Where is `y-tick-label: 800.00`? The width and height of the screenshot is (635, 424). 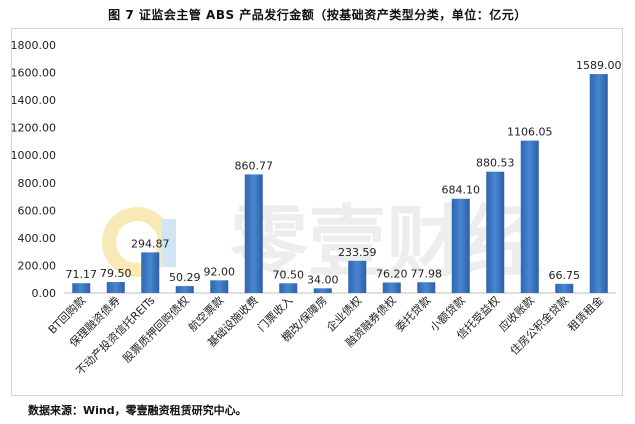
y-tick-label: 800.00 is located at coordinates (37, 183).